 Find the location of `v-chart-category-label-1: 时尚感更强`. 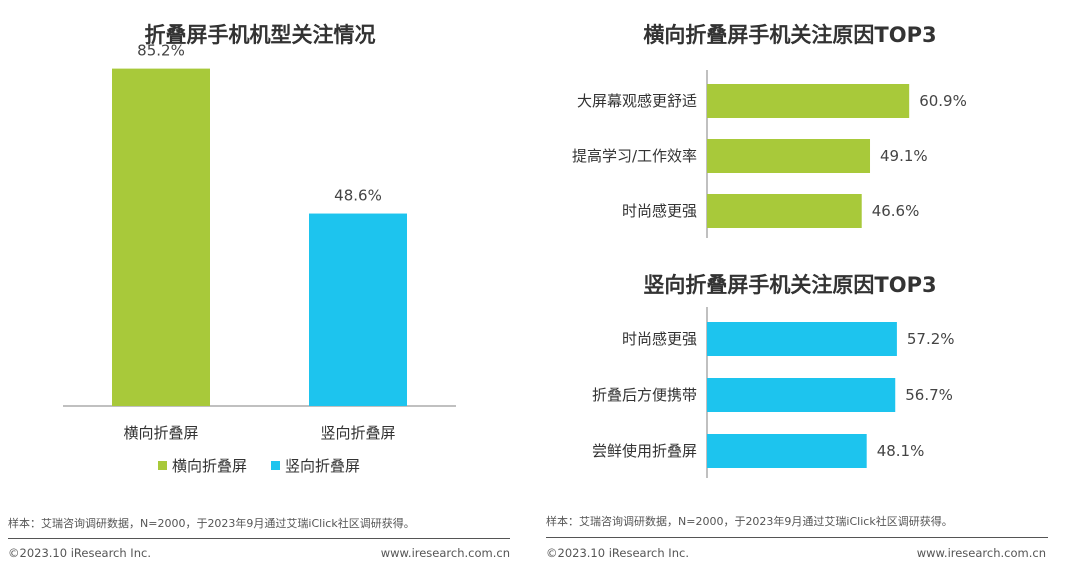

v-chart-category-label-1: 时尚感更强 is located at coordinates (659, 339).